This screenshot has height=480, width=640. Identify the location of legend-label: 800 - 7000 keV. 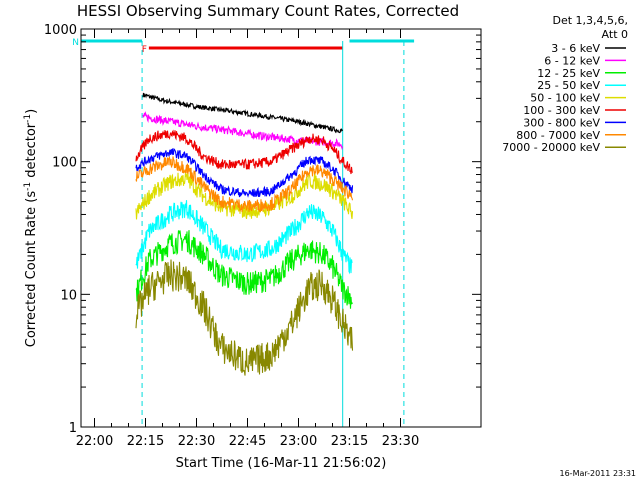
(558, 135).